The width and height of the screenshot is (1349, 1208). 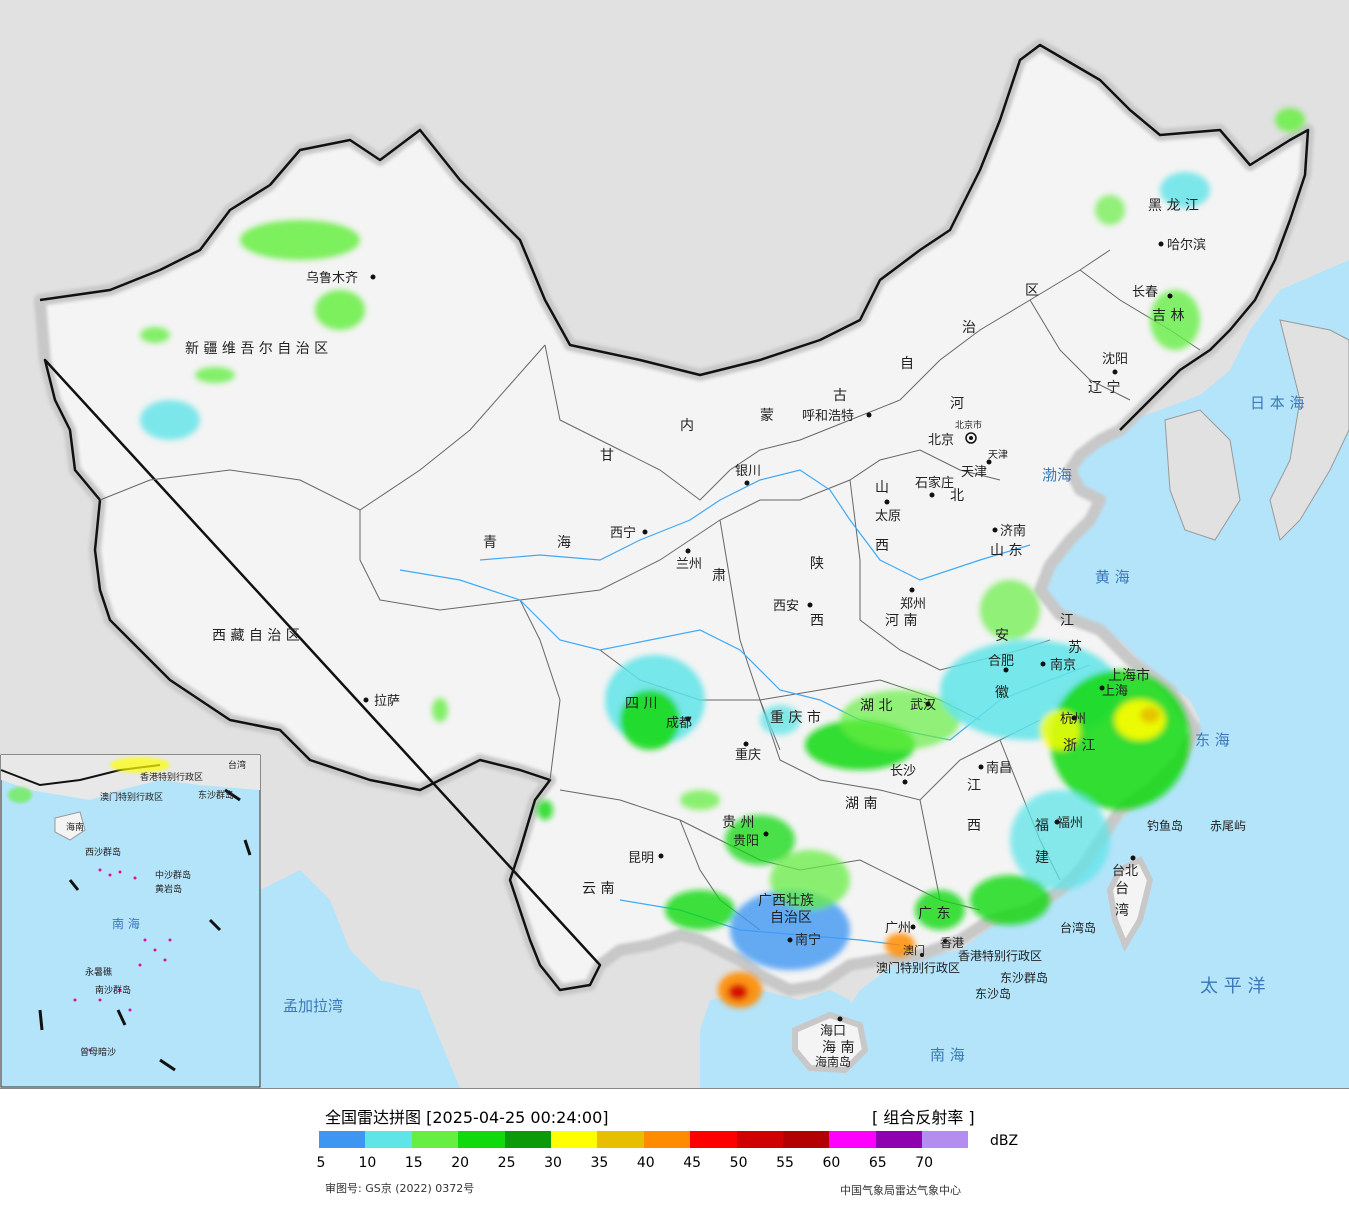 I want to click on city-marker: 太原, so click(x=888, y=511).